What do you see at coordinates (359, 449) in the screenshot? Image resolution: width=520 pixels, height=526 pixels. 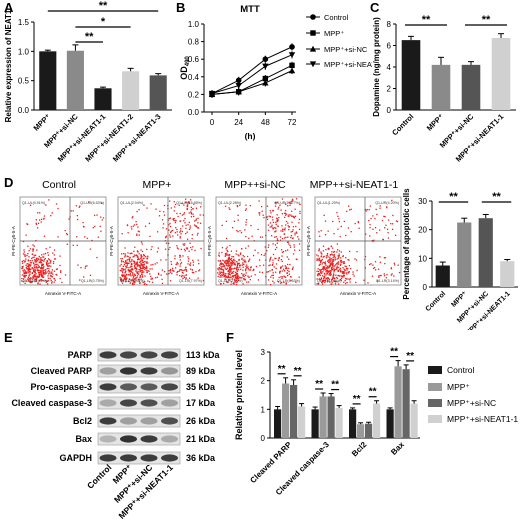 I see `category-label: Bcl2` at bounding box center [359, 449].